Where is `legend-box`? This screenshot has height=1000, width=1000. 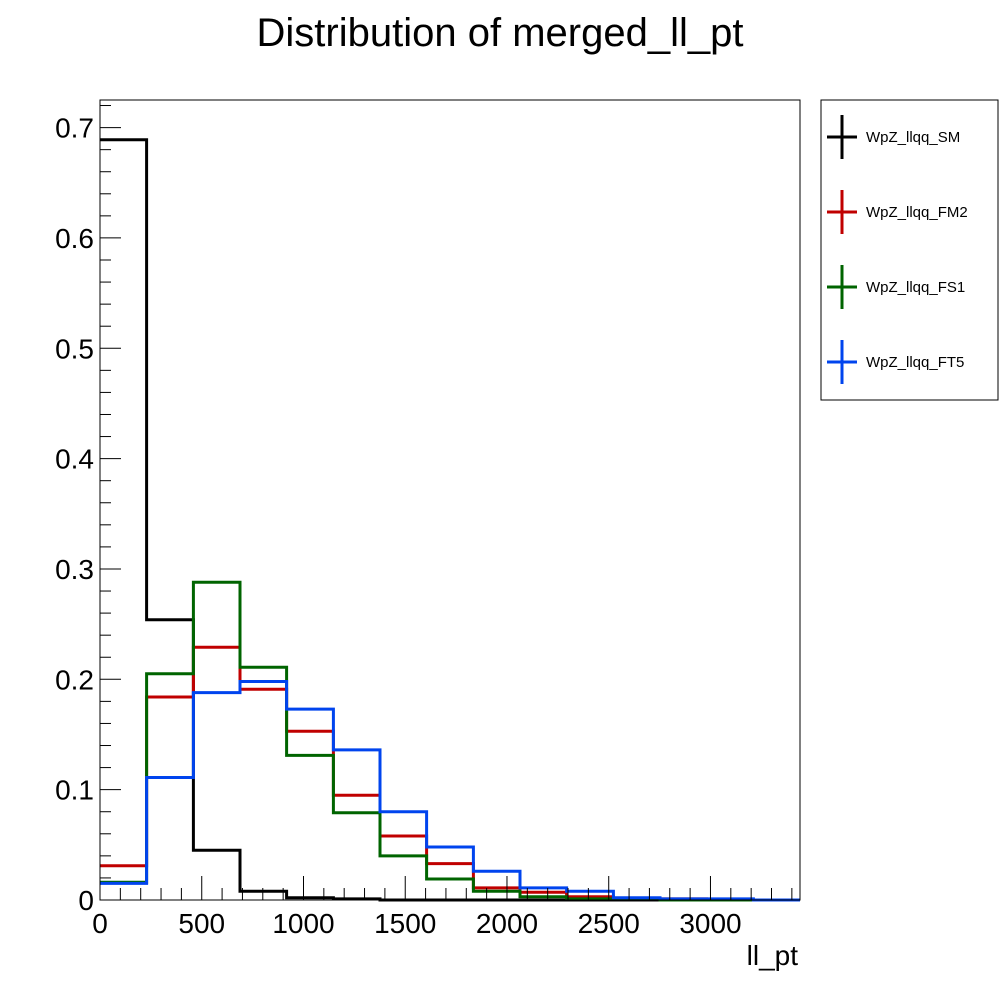 legend-box is located at coordinates (909, 250).